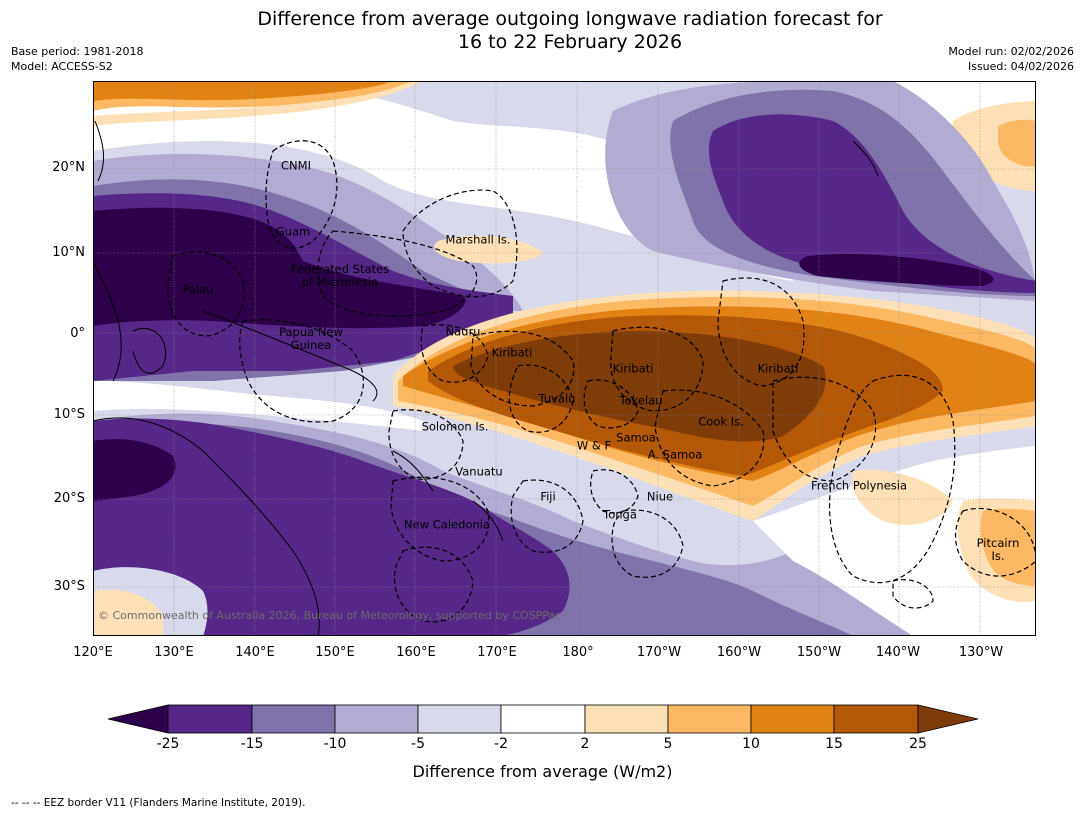 This screenshot has height=816, width=1085. I want to click on lon-label-150w: 150°W, so click(819, 652).